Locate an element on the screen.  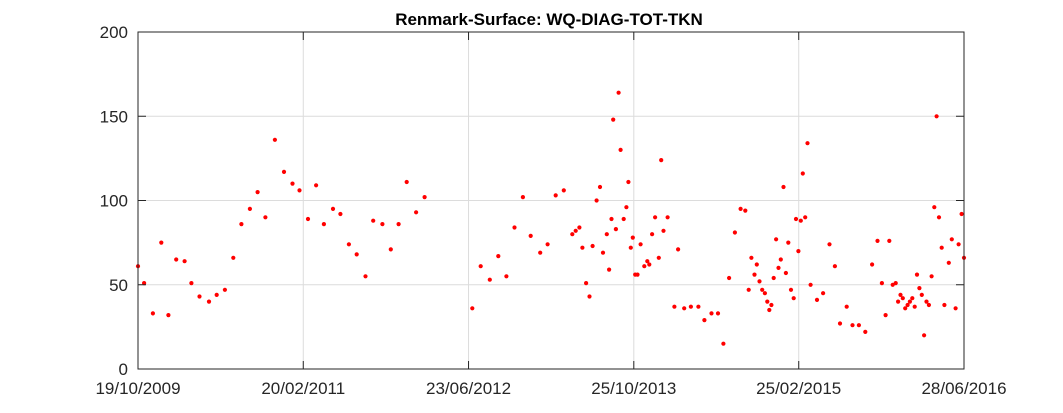
x-tick-label: 25/10/2013 is located at coordinates (633, 388).